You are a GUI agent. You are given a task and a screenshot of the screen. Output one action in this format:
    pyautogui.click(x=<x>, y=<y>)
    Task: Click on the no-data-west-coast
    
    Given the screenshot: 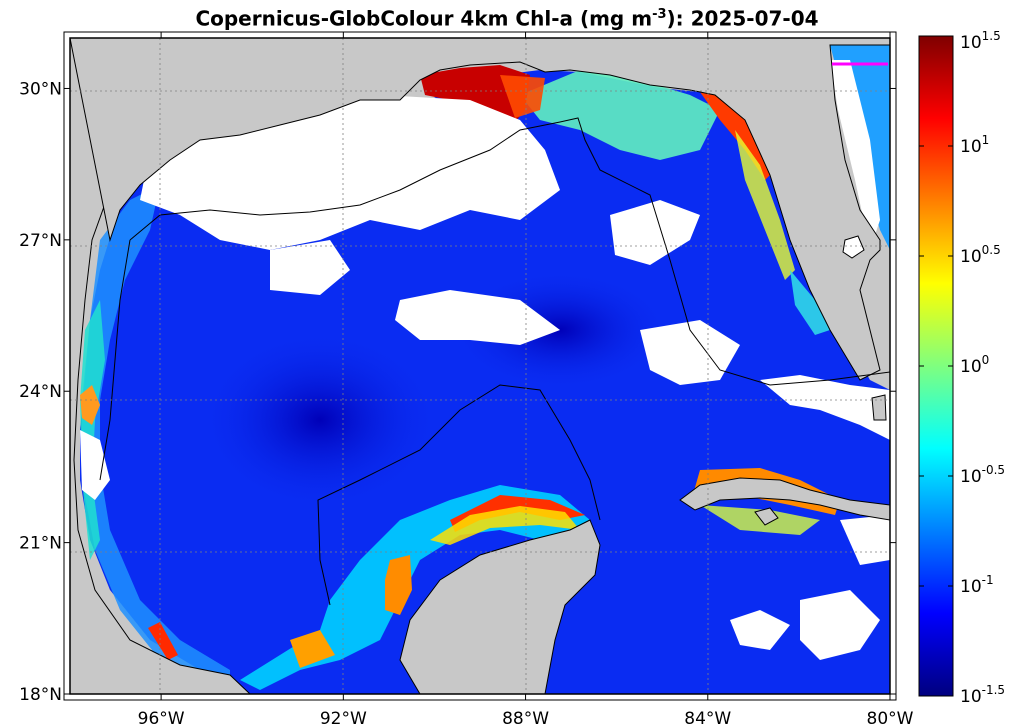 What is the action you would take?
    pyautogui.click(x=95, y=465)
    